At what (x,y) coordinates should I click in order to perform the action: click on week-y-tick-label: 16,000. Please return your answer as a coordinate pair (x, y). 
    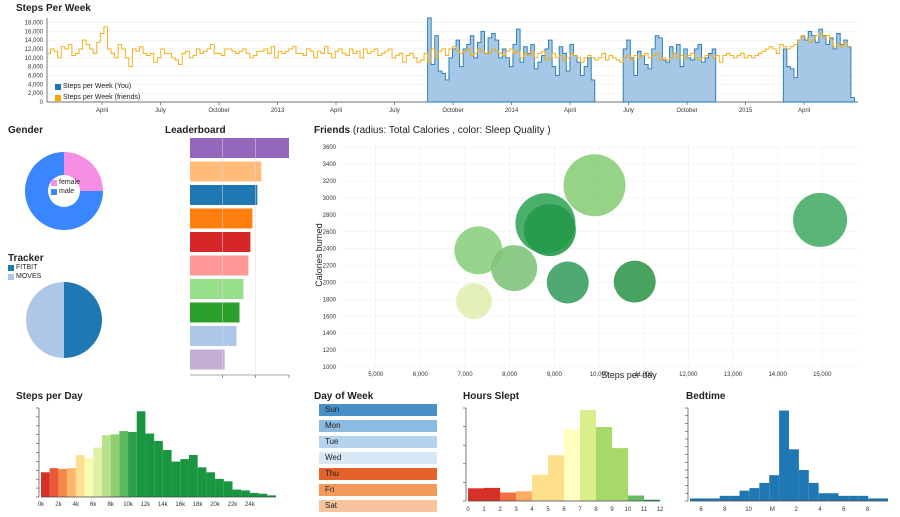
    Looking at the image, I should click on (34, 32).